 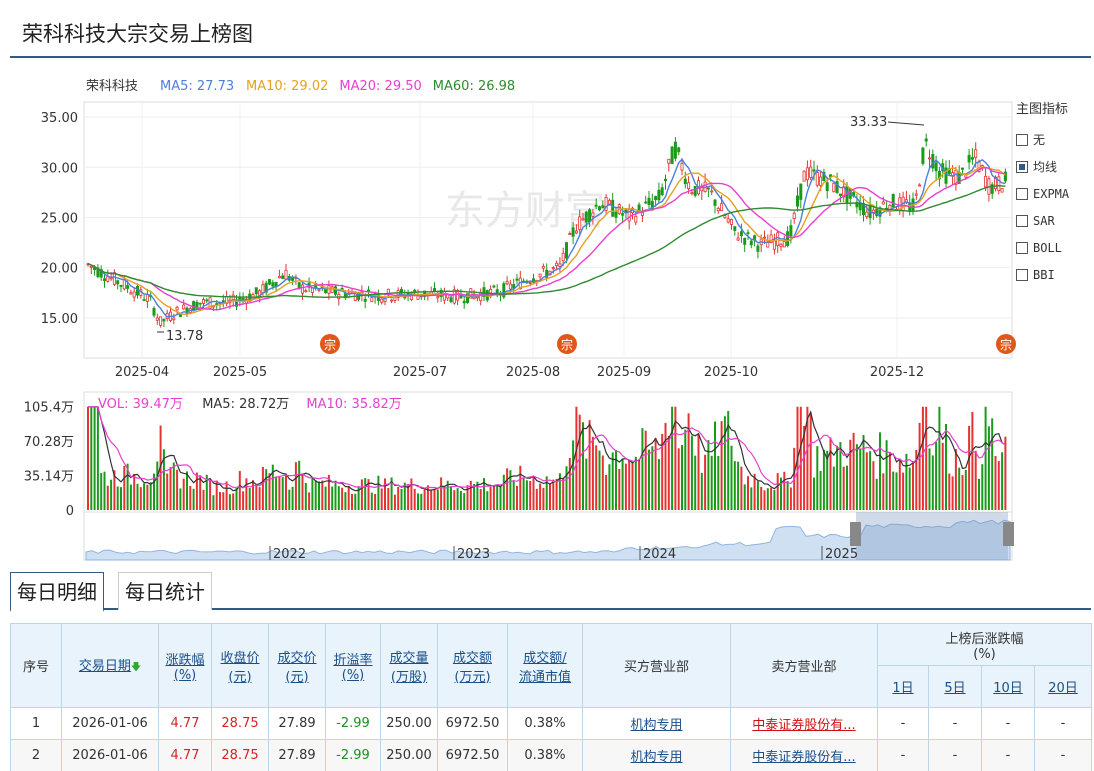 What do you see at coordinates (1055, 247) in the screenshot?
I see `indicator-option: BOLL` at bounding box center [1055, 247].